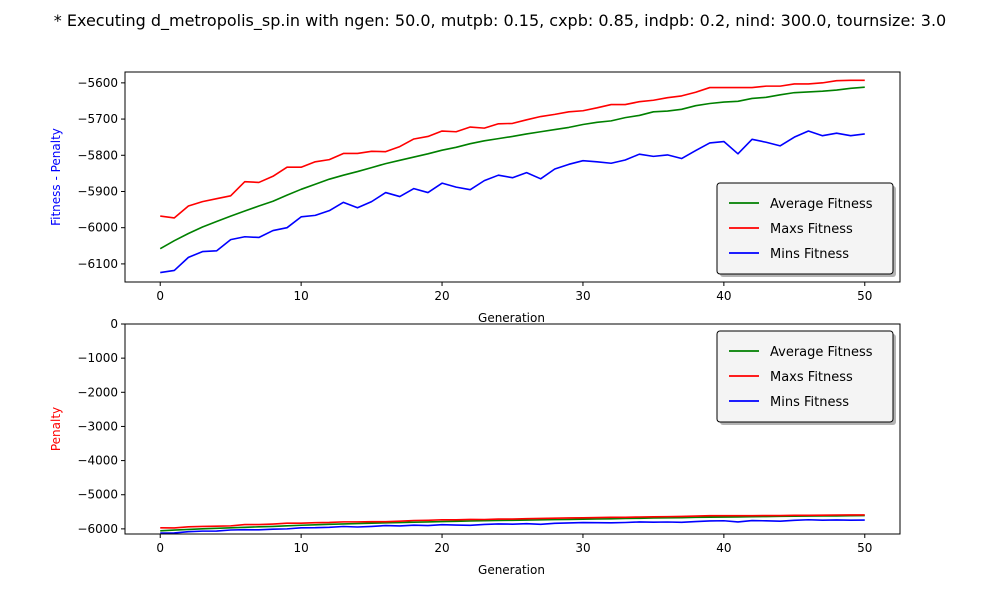 This screenshot has width=1000, height=600. I want to click on y-axis-label: Penalty, so click(56, 429).